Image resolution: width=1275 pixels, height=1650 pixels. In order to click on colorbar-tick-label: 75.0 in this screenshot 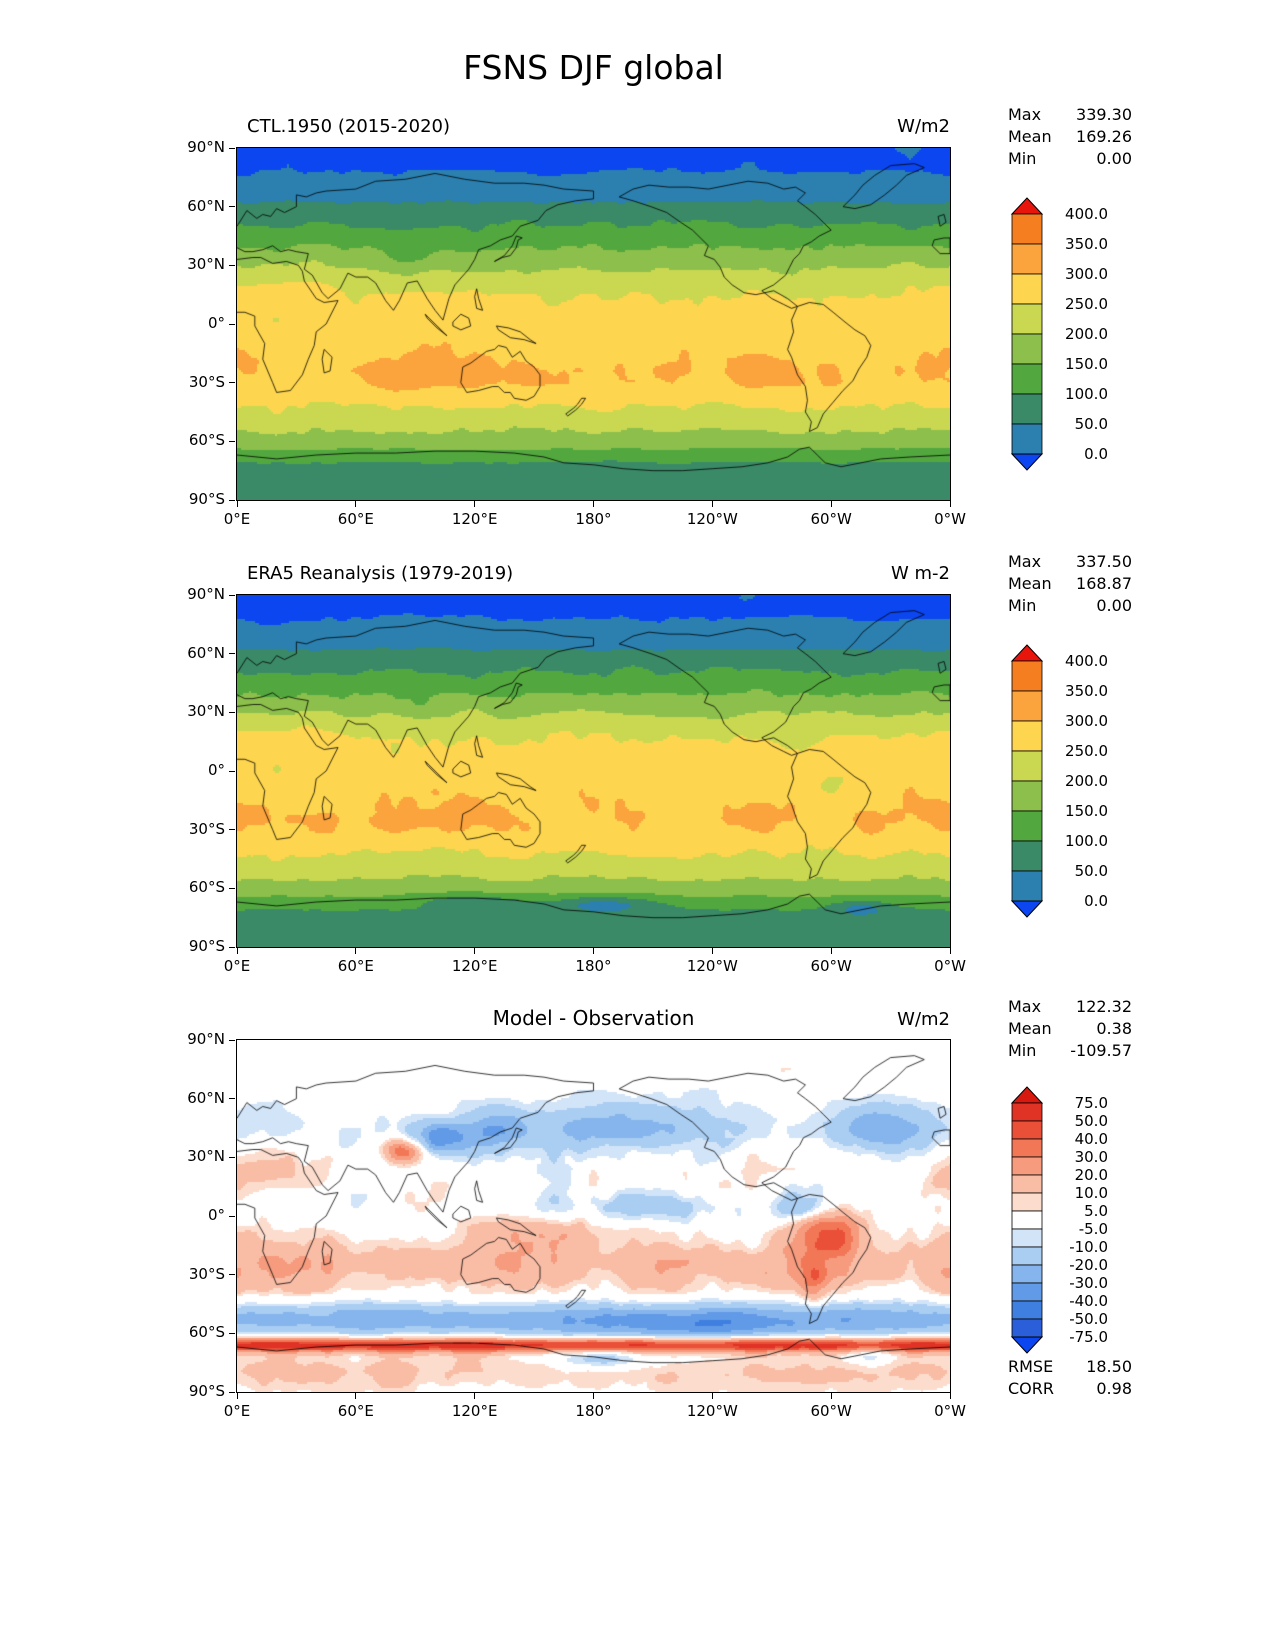, I will do `click(1091, 1103)`.